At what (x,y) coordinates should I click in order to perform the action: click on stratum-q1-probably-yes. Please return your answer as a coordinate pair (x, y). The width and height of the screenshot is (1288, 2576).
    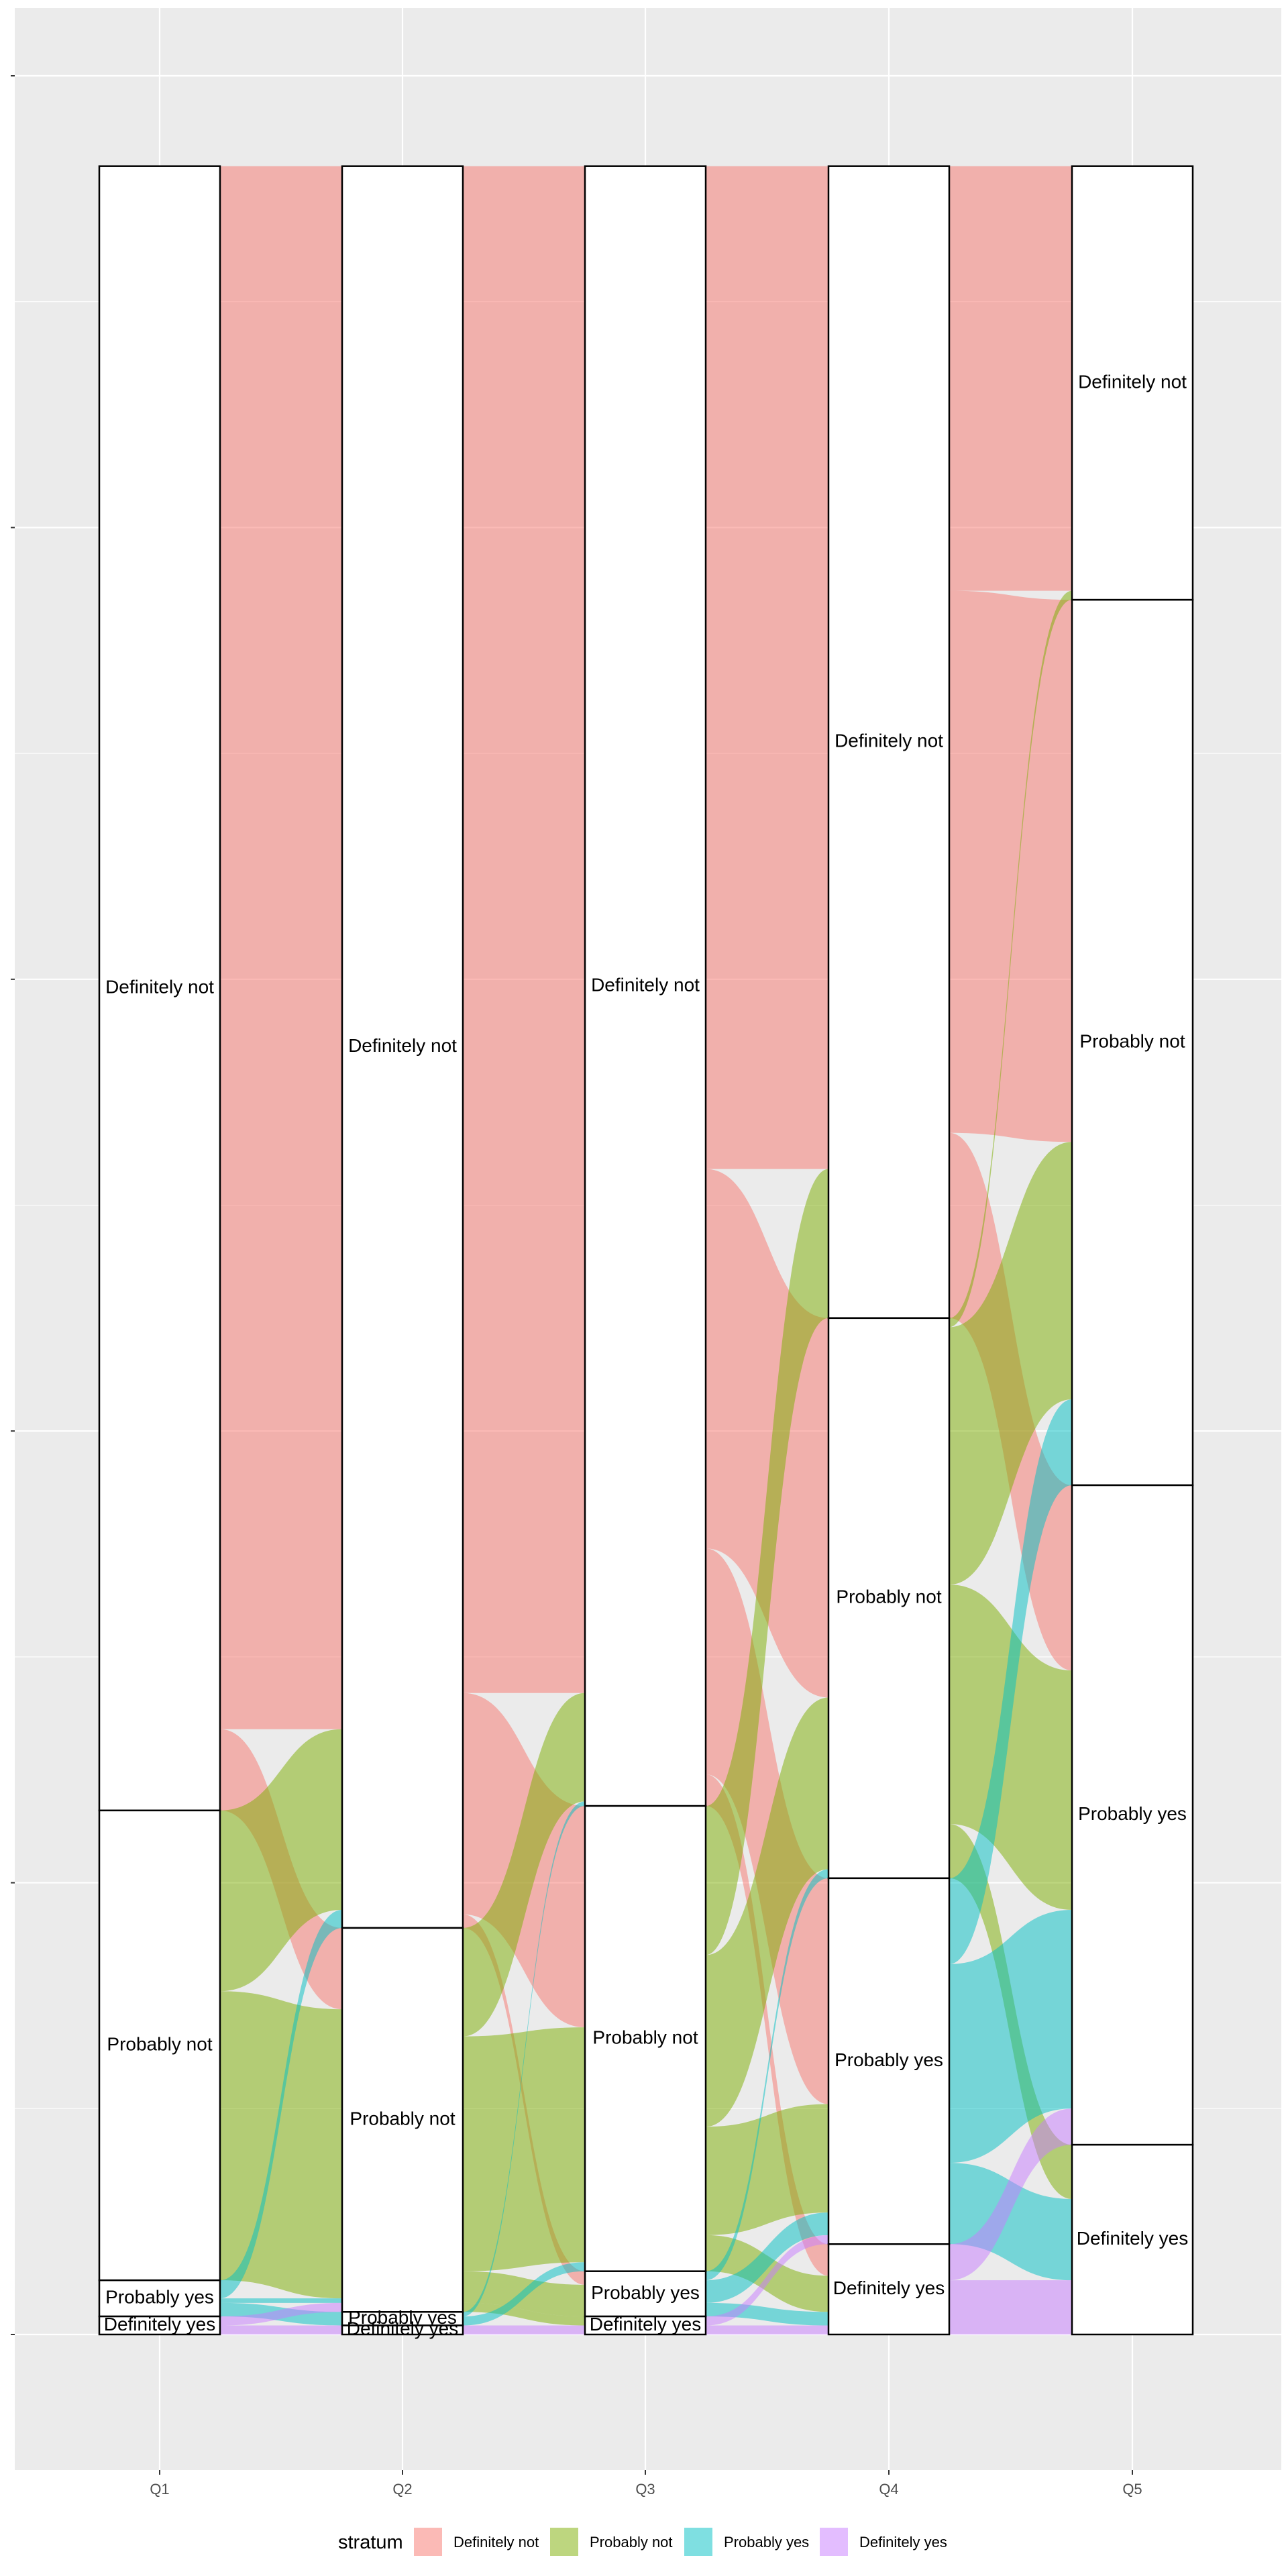
    Looking at the image, I should click on (159, 2298).